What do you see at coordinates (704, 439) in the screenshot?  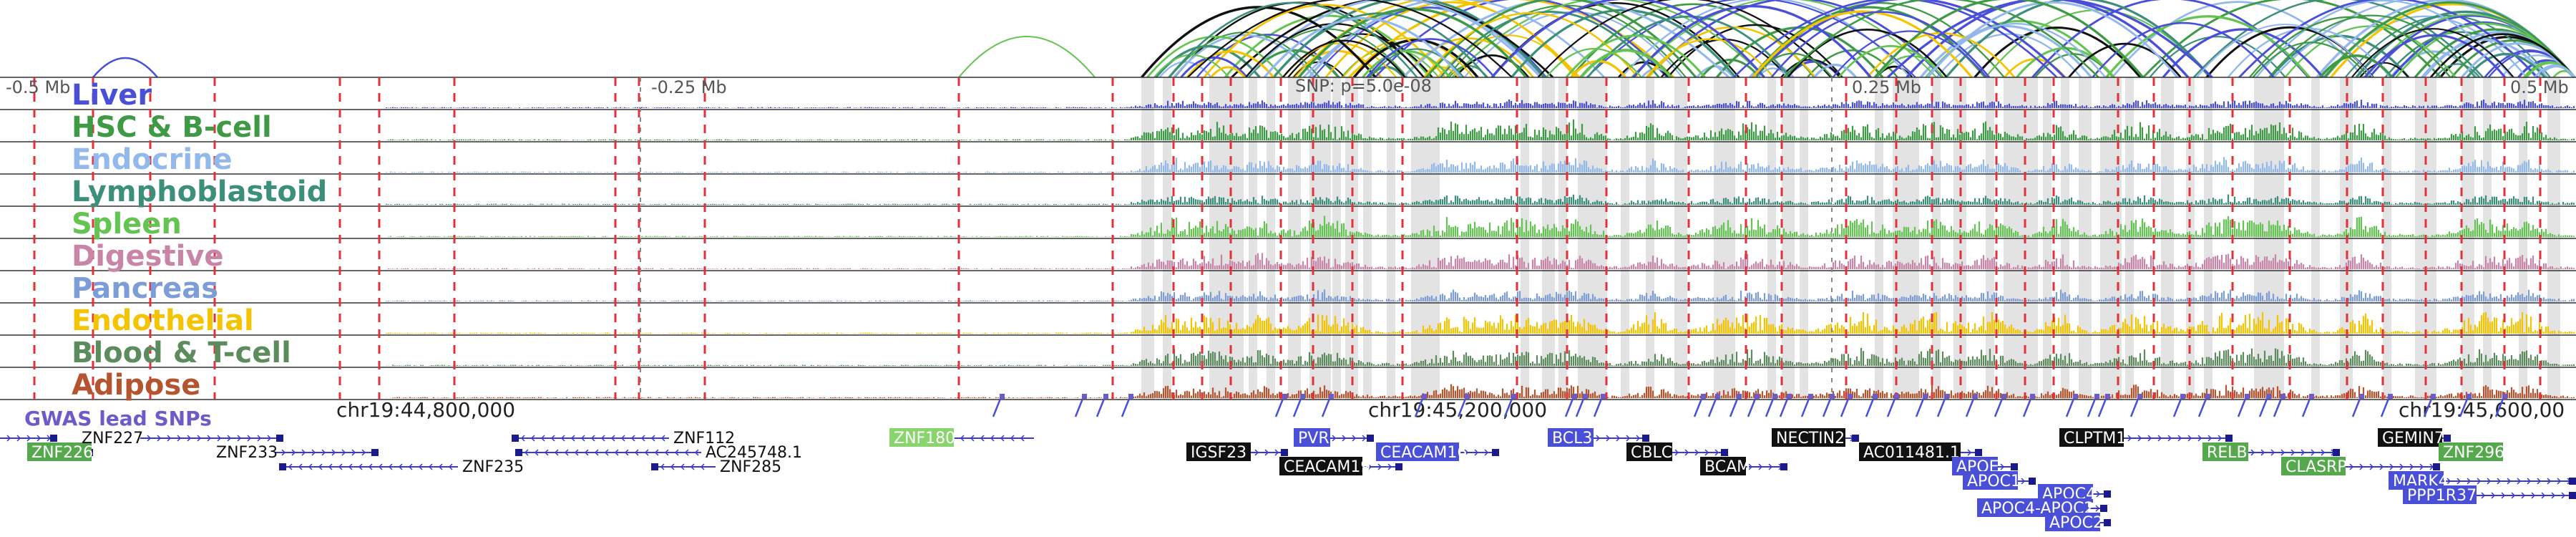 I see `gene-label: ZNF112` at bounding box center [704, 439].